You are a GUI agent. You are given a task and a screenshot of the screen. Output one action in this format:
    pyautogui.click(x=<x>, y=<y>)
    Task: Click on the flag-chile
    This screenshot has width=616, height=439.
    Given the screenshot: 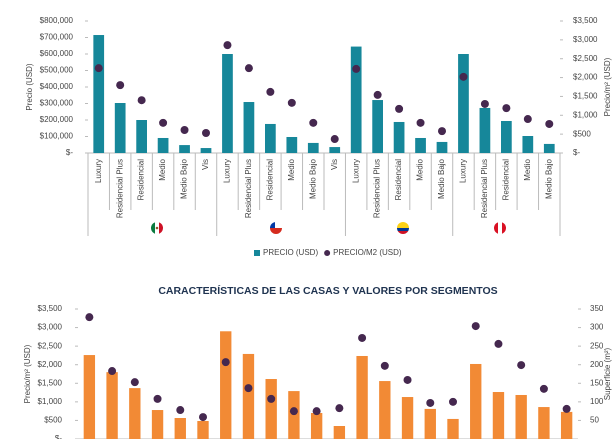 What is the action you would take?
    pyautogui.click(x=276, y=228)
    